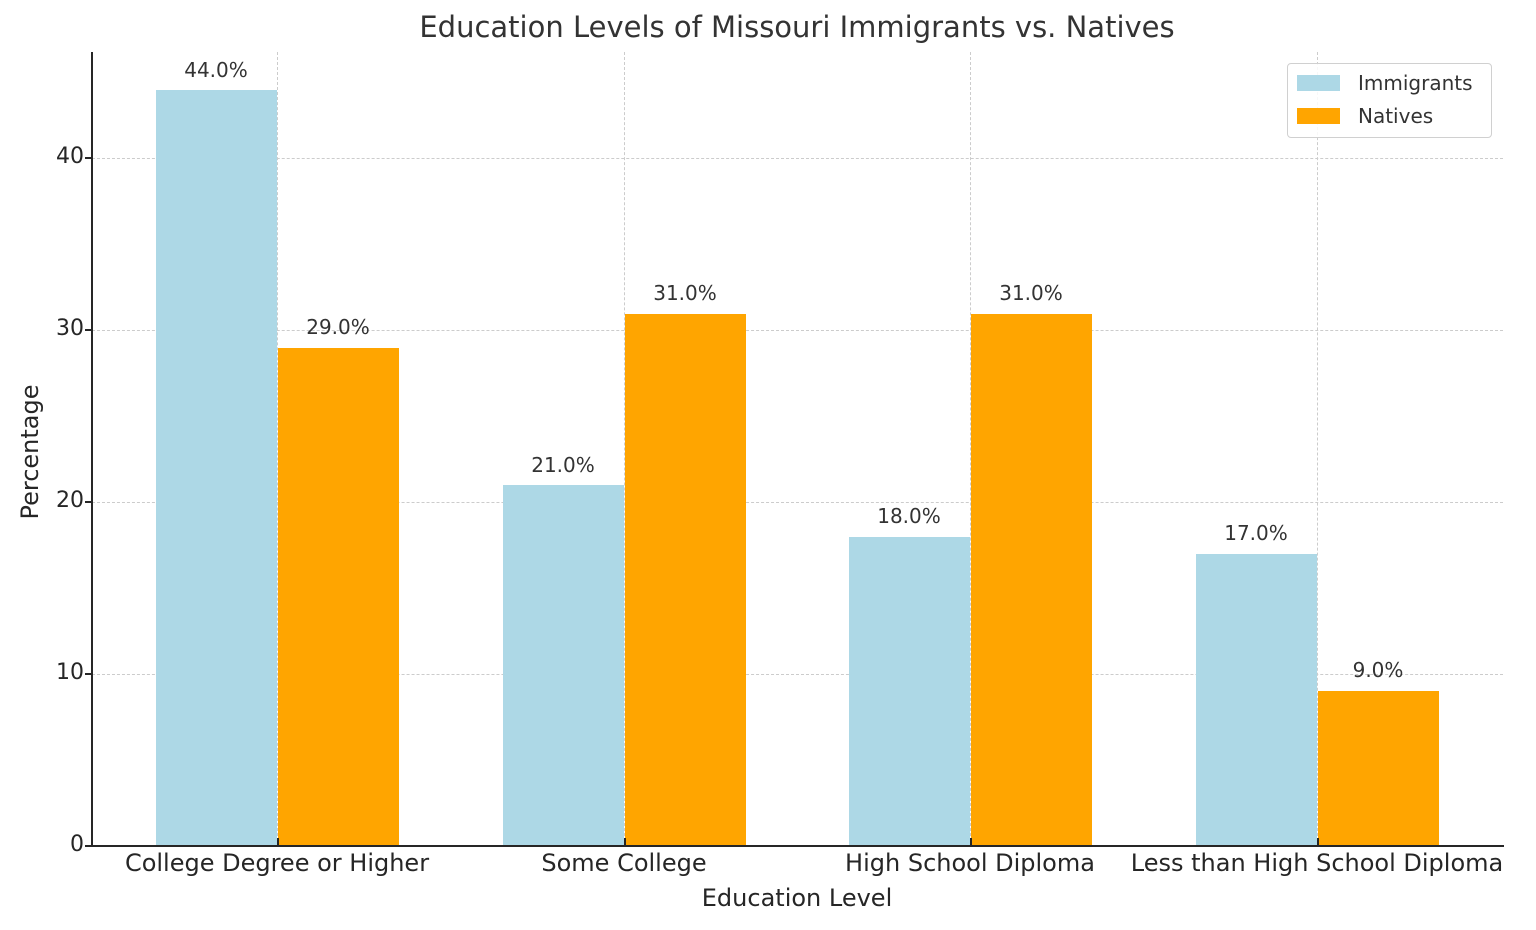  Describe the element at coordinates (70, 500) in the screenshot. I see `y-tick-label: 20` at that location.